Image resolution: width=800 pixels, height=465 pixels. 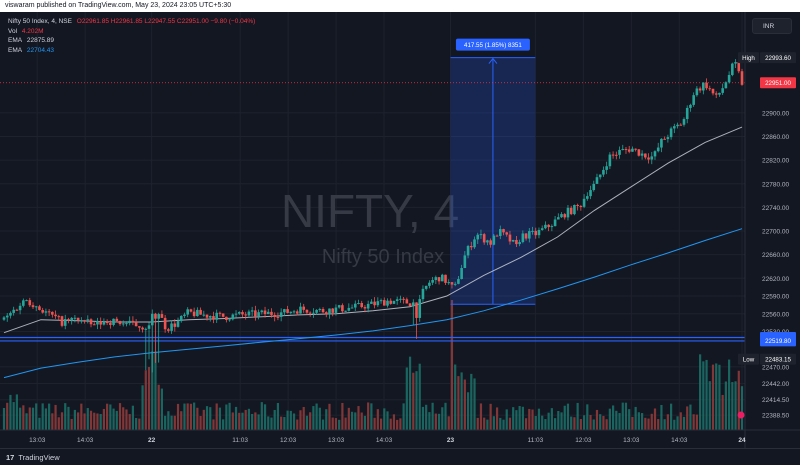 What do you see at coordinates (15, 40) in the screenshot?
I see `legend-ema1-label: EMA` at bounding box center [15, 40].